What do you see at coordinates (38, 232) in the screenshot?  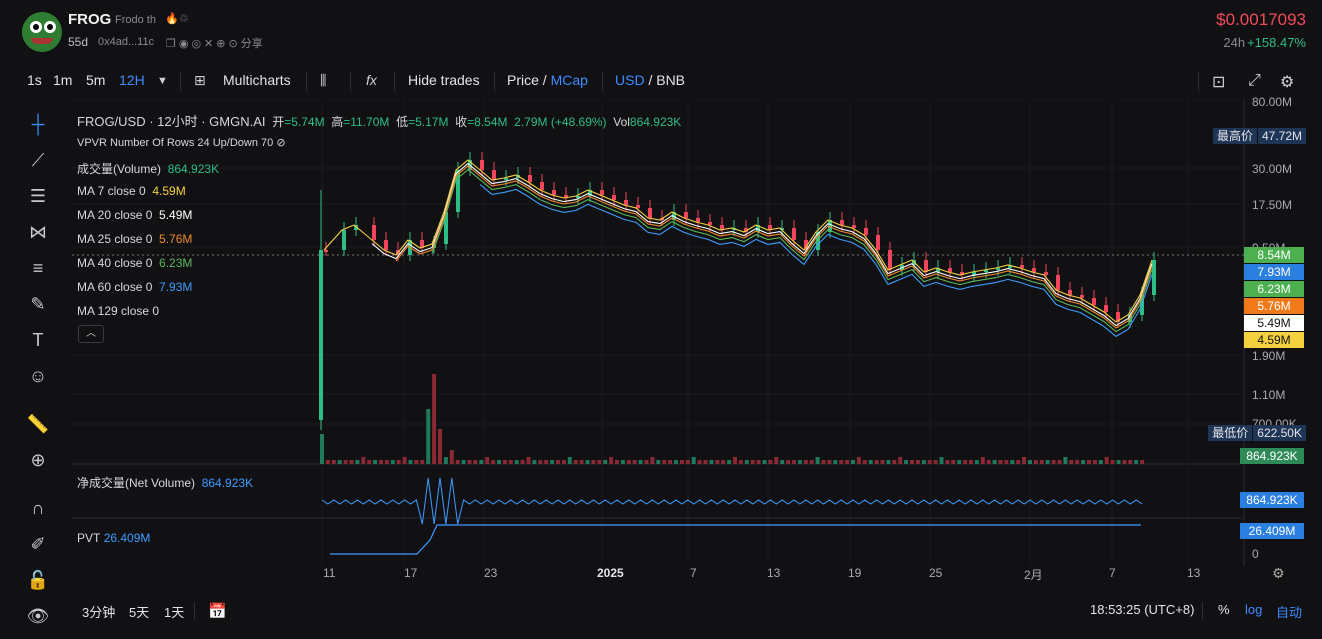 I see `pattern-icon: ⋈` at bounding box center [38, 232].